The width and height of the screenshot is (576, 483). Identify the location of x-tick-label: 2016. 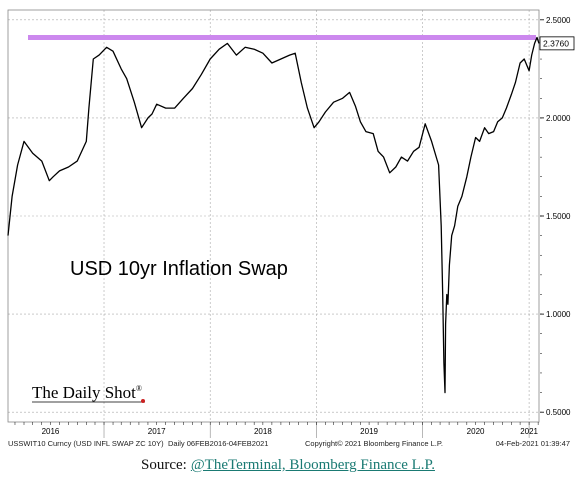
(51, 431).